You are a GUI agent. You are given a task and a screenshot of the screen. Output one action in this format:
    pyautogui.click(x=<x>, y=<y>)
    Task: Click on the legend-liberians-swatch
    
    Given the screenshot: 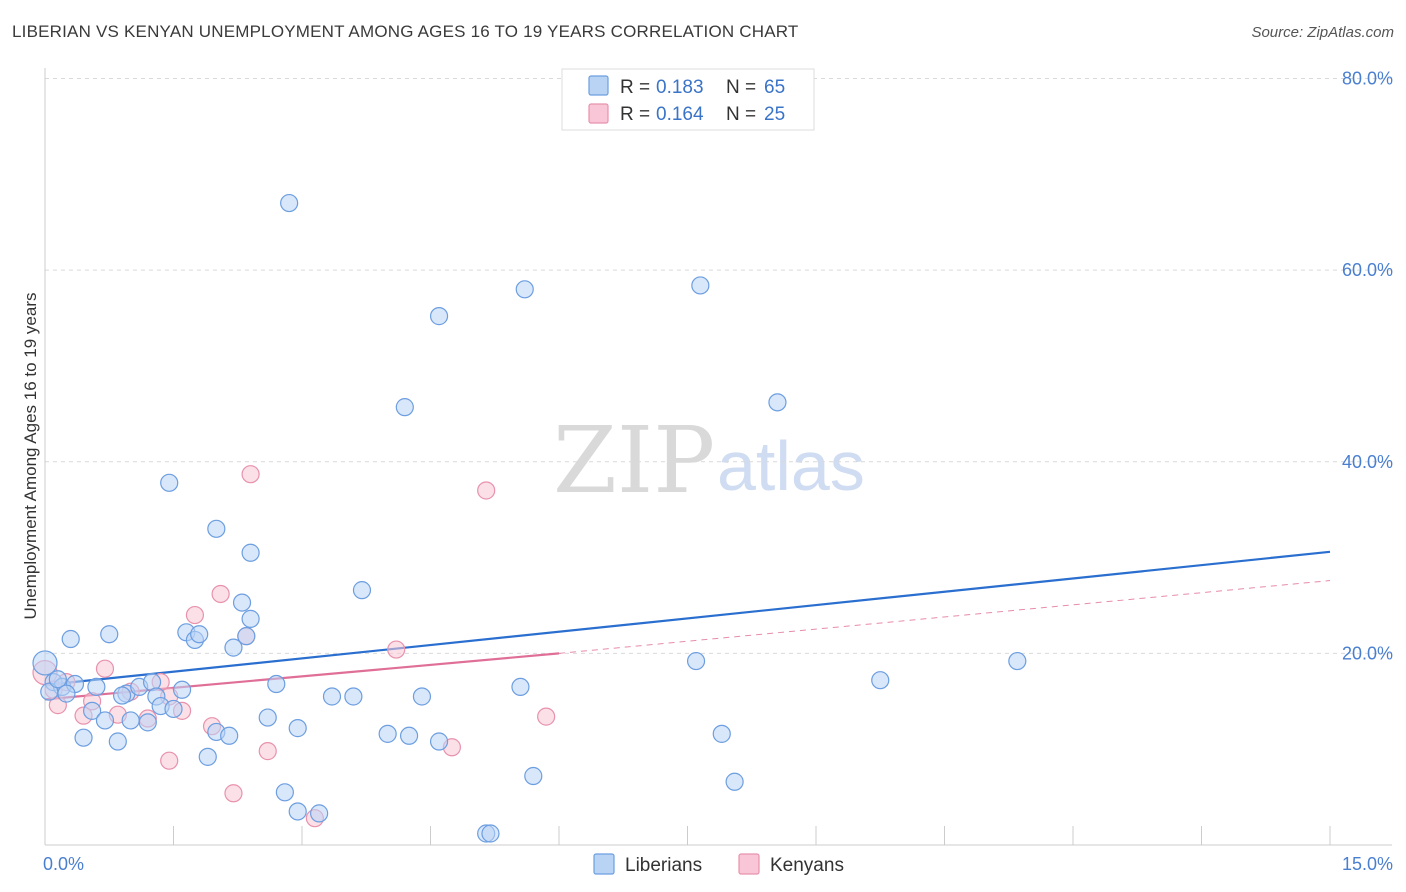 What is the action you would take?
    pyautogui.click(x=598, y=85)
    